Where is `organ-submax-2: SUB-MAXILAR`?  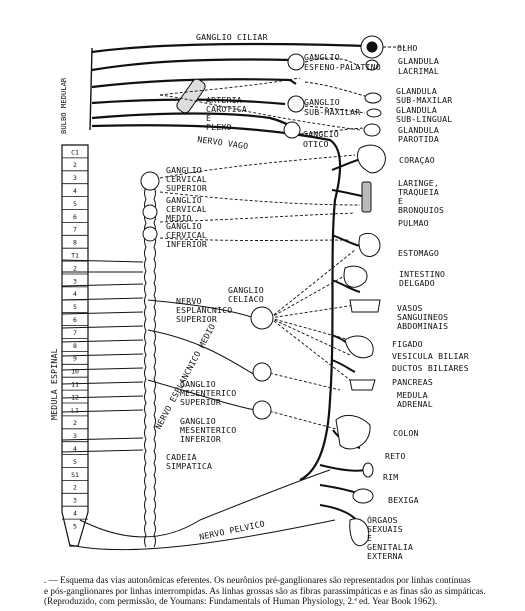
organ-submax-2: SUB-MAXILAR is located at coordinates (424, 100).